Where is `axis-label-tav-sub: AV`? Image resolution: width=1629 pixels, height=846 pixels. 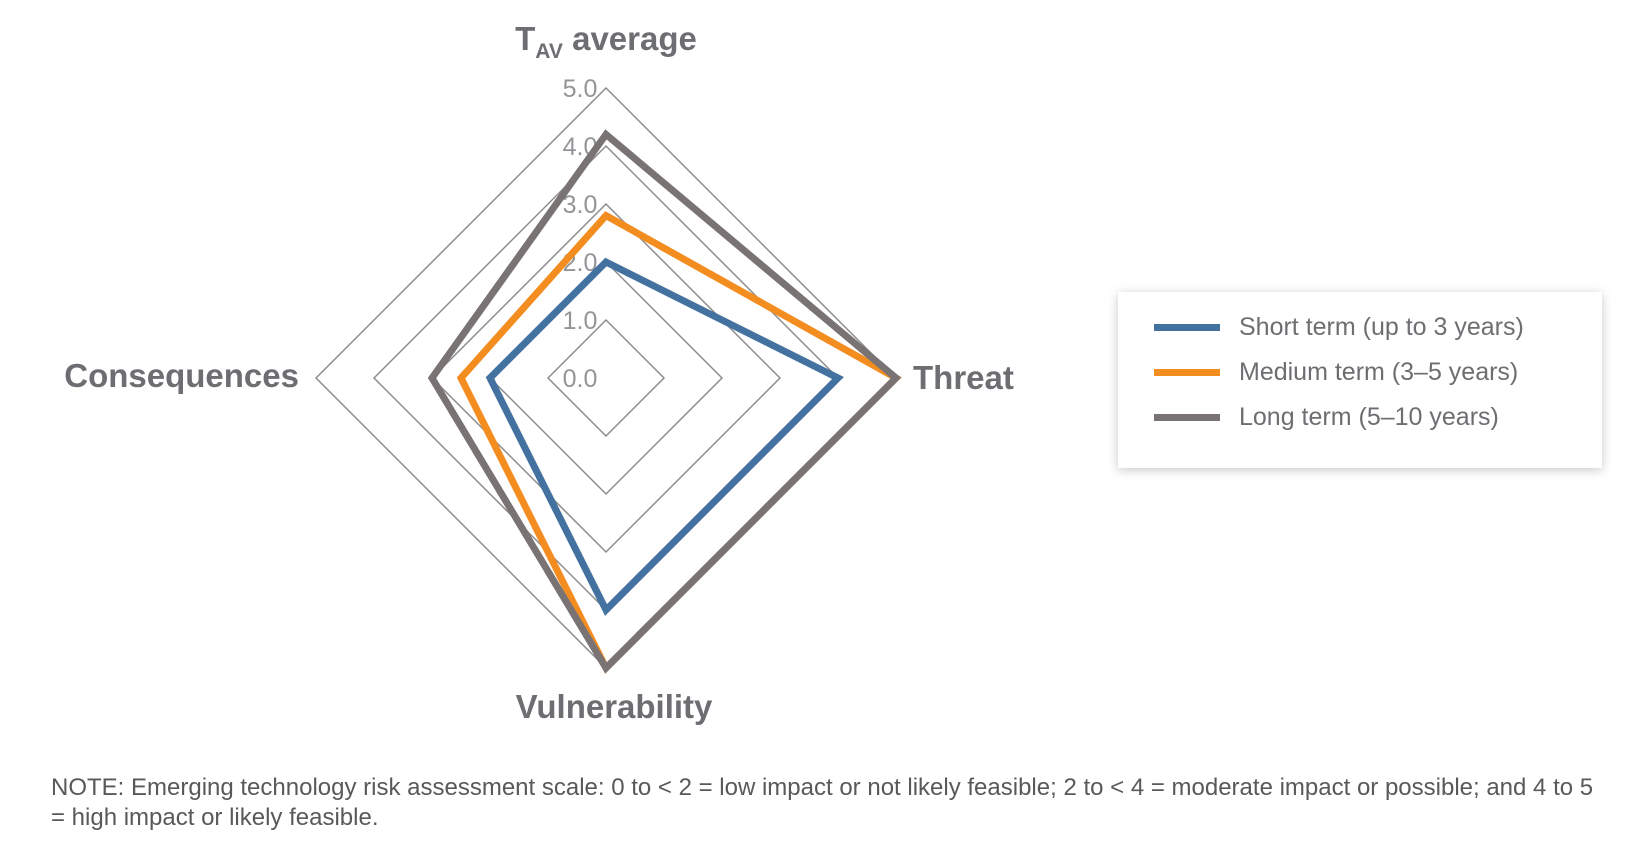
axis-label-tav-sub: AV is located at coordinates (549, 51).